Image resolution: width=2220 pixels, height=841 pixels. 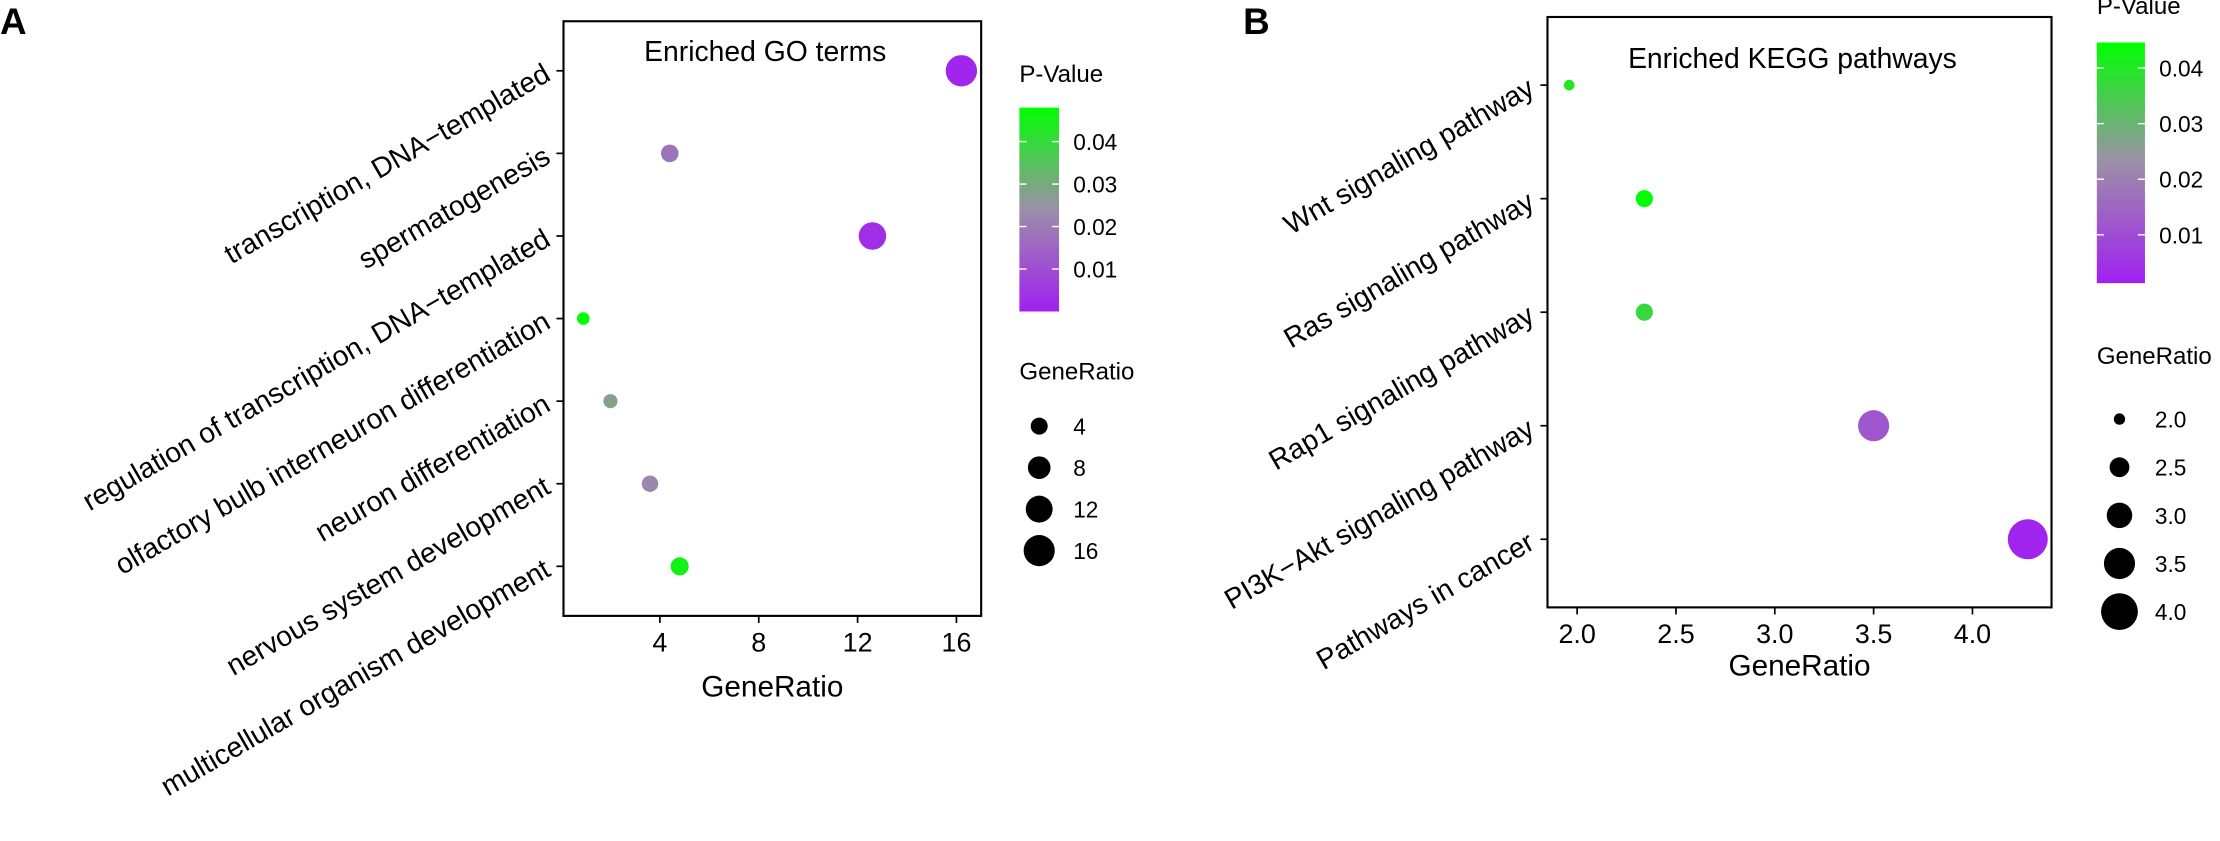 I want to click on y-tick-label: neuron differentiation, so click(x=432, y=467).